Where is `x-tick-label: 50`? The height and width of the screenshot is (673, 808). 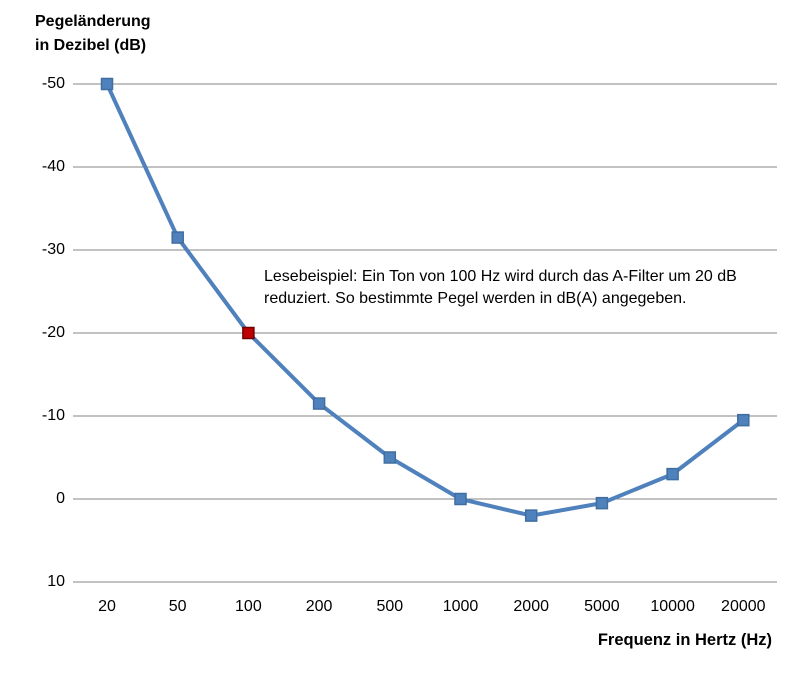 x-tick-label: 50 is located at coordinates (177, 606).